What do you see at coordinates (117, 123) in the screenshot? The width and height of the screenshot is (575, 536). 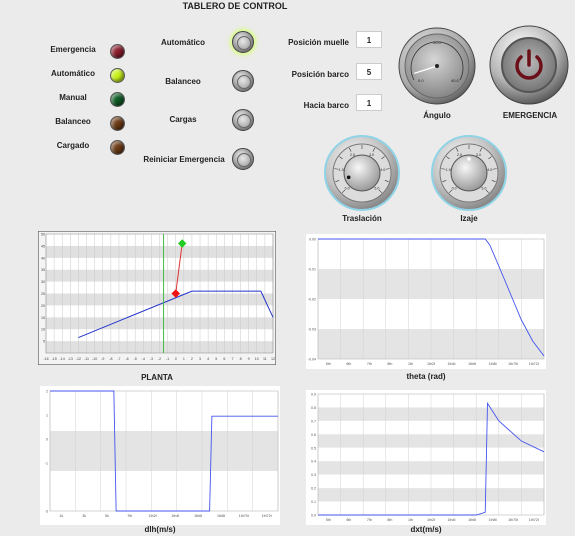 I see `indicator-balanceo-led` at bounding box center [117, 123].